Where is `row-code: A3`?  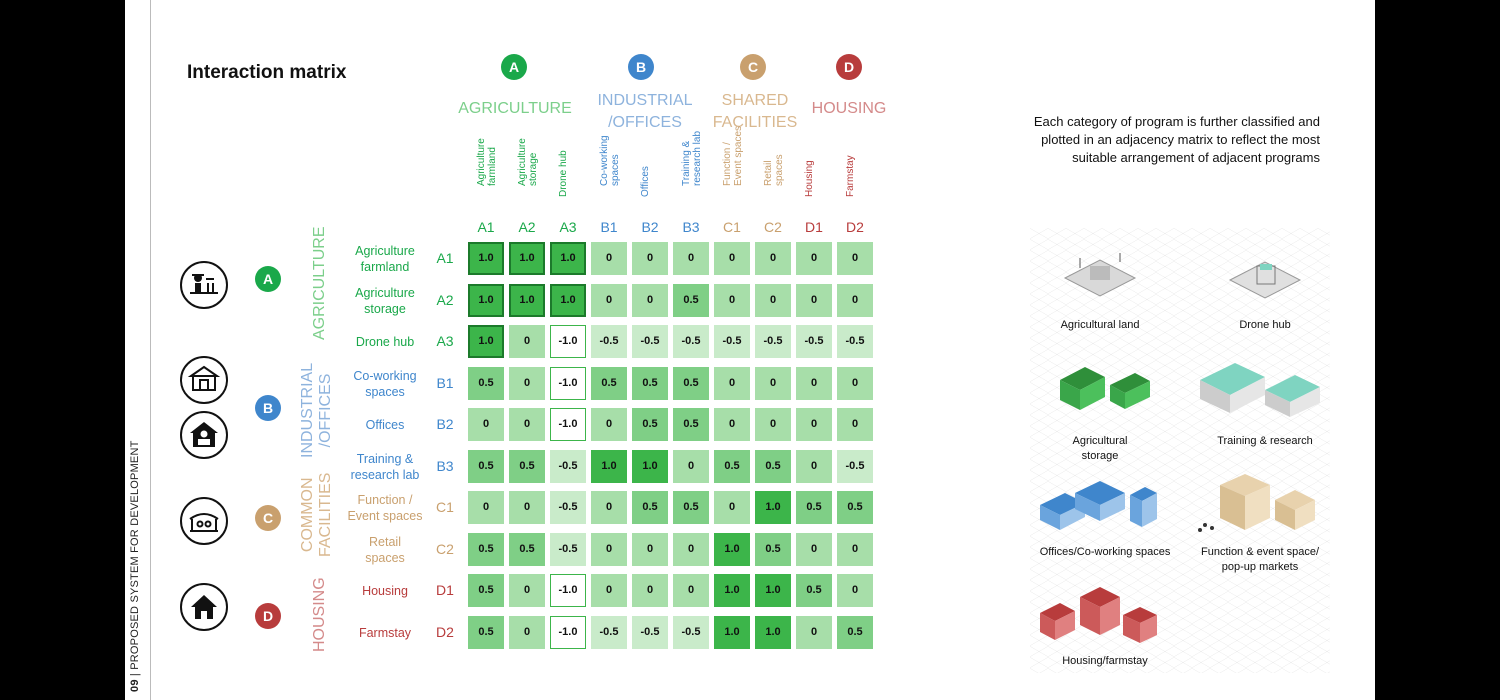
row-code: A3 is located at coordinates (445, 341).